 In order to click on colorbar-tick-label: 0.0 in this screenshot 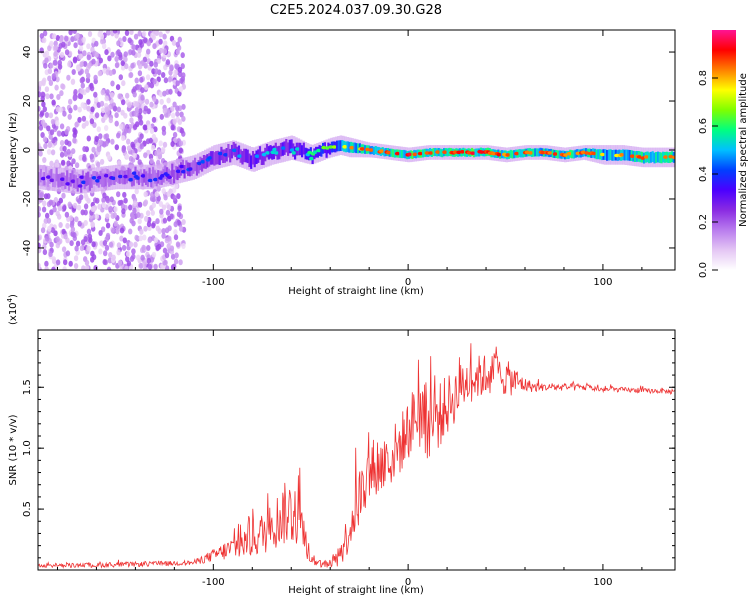, I will do `click(703, 270)`.